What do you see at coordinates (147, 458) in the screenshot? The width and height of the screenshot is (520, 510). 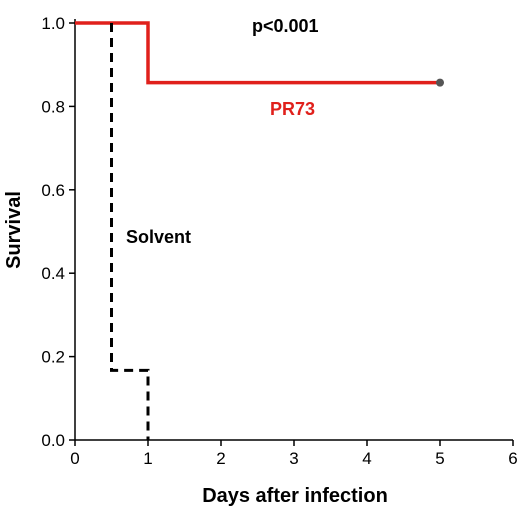 I see `x-tick-label: 1` at bounding box center [147, 458].